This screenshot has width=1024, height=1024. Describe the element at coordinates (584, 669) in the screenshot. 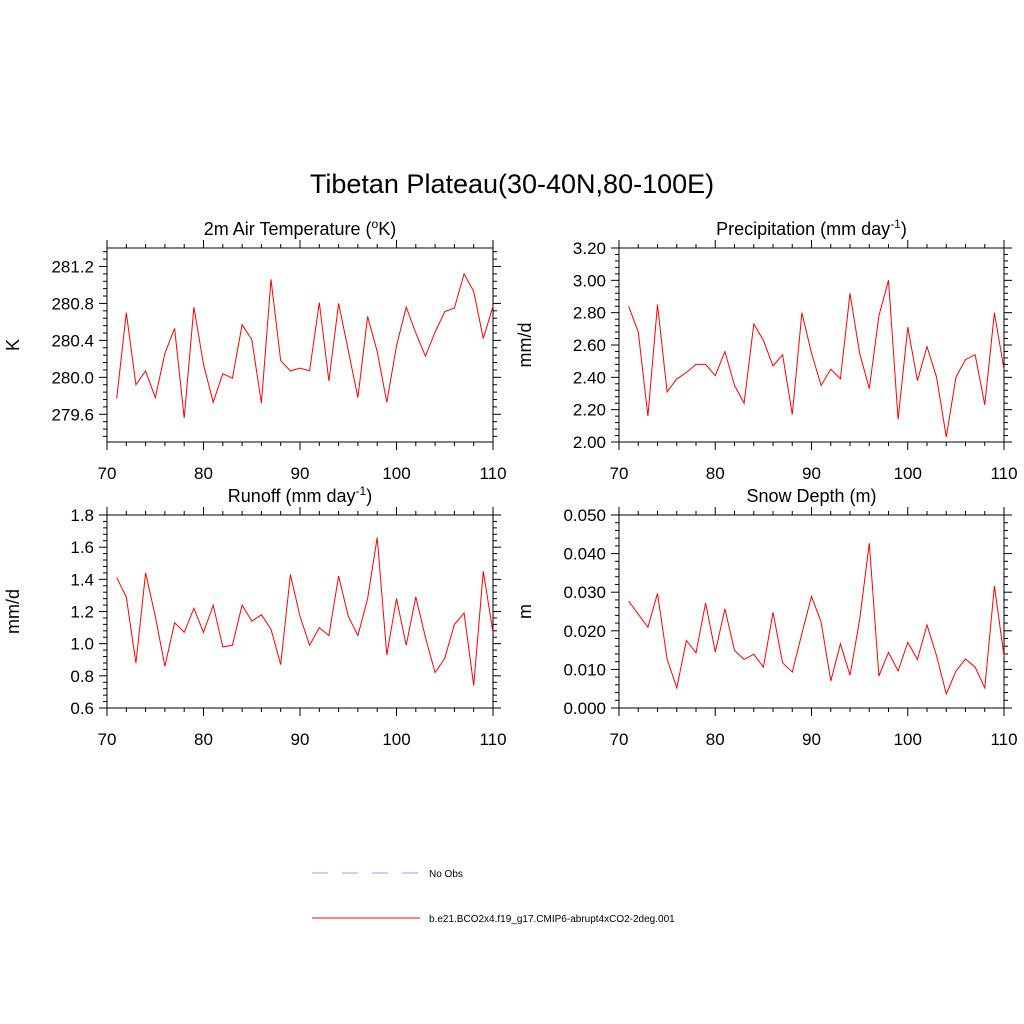

I see `y-tick-label: 0.010` at that location.